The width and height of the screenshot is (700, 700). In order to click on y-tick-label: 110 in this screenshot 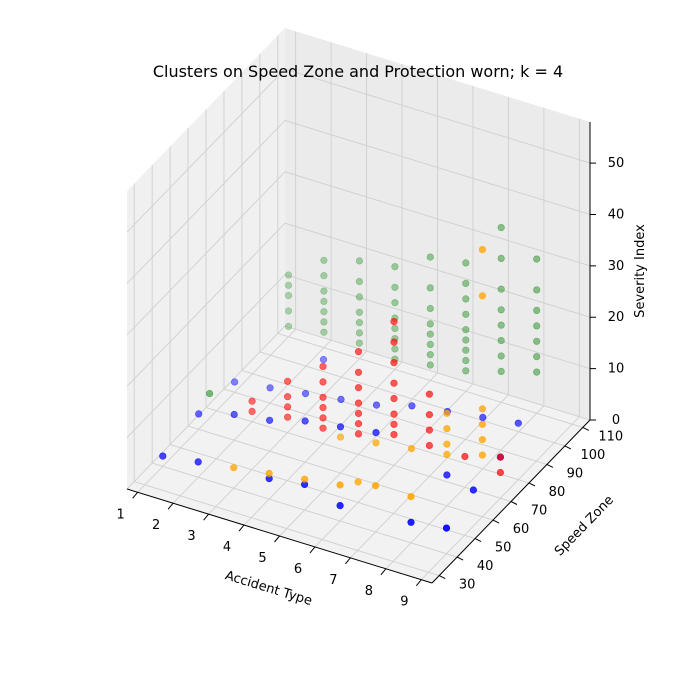, I will do `click(610, 436)`.